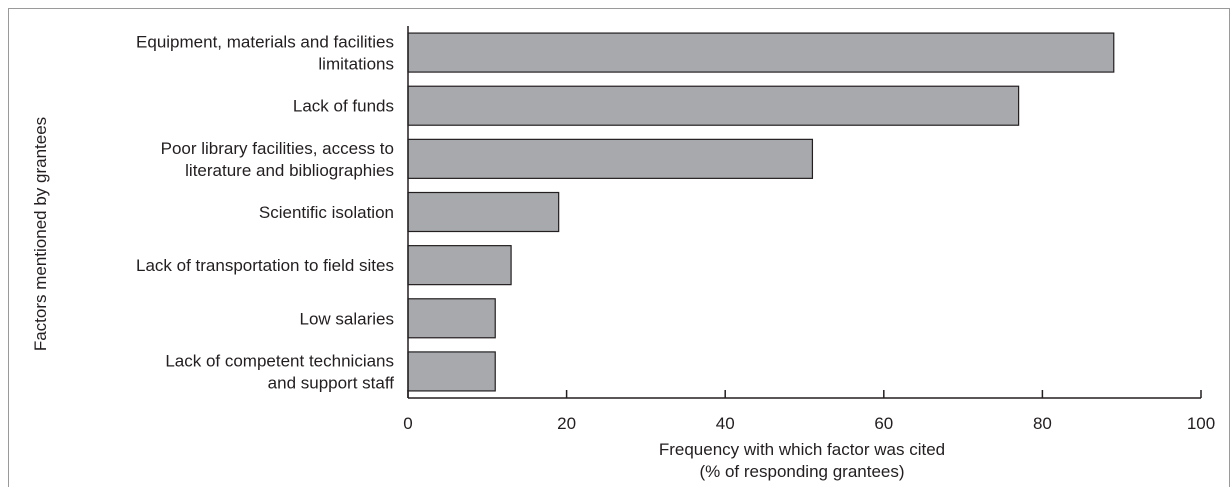 This screenshot has height=489, width=1232. What do you see at coordinates (1042, 423) in the screenshot?
I see `x-tick-label-80: 80` at bounding box center [1042, 423].